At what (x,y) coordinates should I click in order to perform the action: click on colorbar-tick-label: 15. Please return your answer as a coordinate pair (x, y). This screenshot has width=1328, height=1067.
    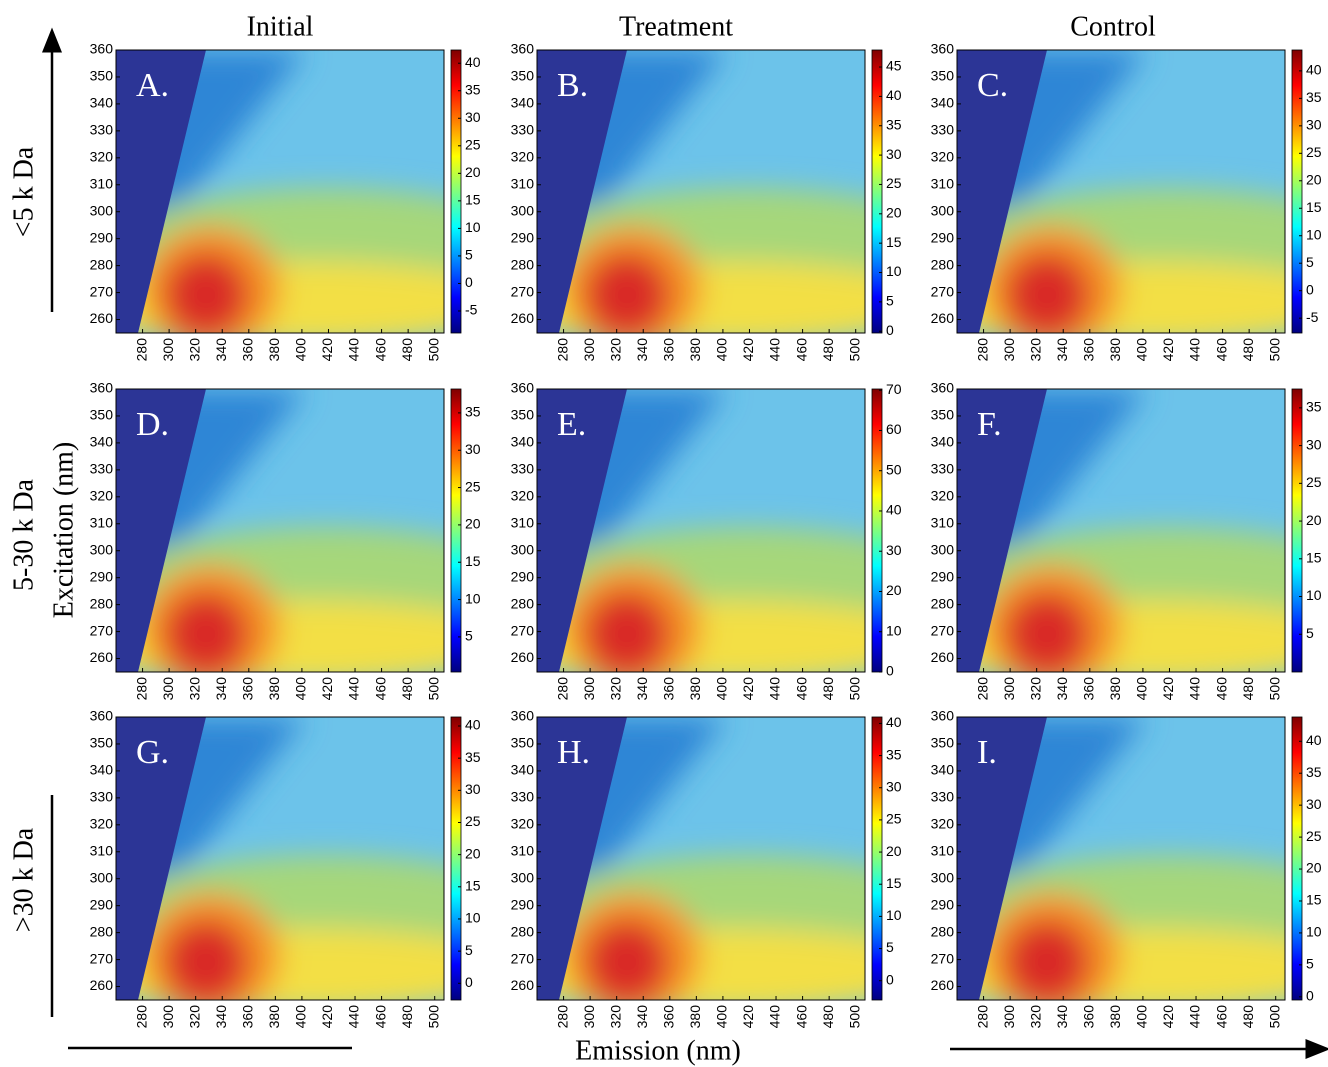
    Looking at the image, I should click on (473, 561).